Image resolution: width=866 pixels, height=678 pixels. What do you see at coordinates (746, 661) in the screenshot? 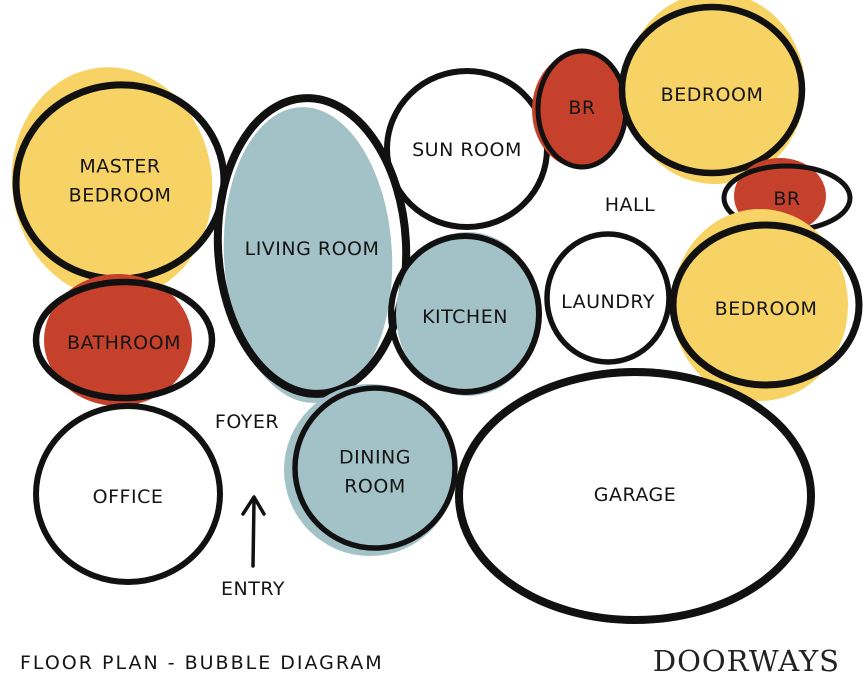
I see `brand-logo: DOORWAYS` at bounding box center [746, 661].